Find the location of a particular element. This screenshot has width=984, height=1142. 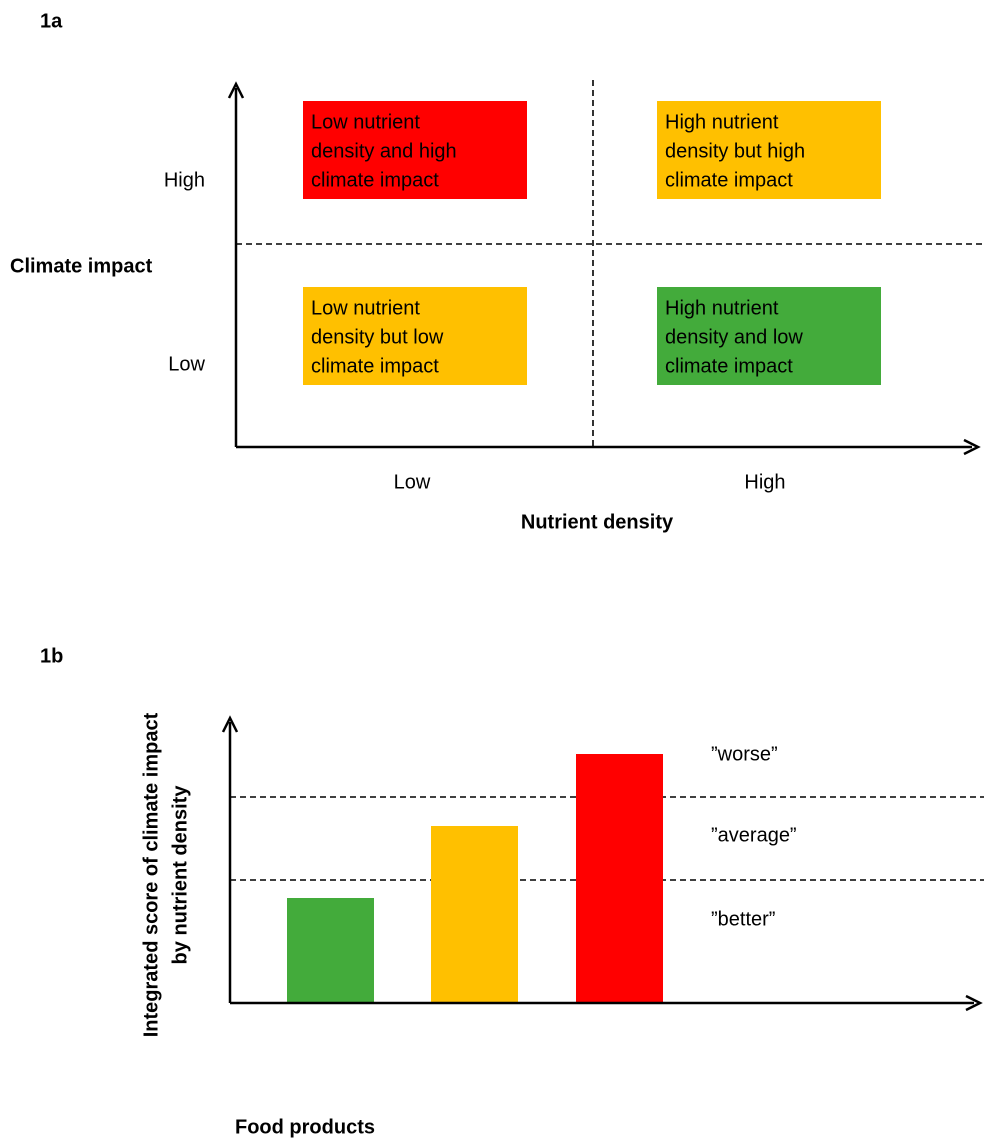

x-label: Low is located at coordinates (412, 482).